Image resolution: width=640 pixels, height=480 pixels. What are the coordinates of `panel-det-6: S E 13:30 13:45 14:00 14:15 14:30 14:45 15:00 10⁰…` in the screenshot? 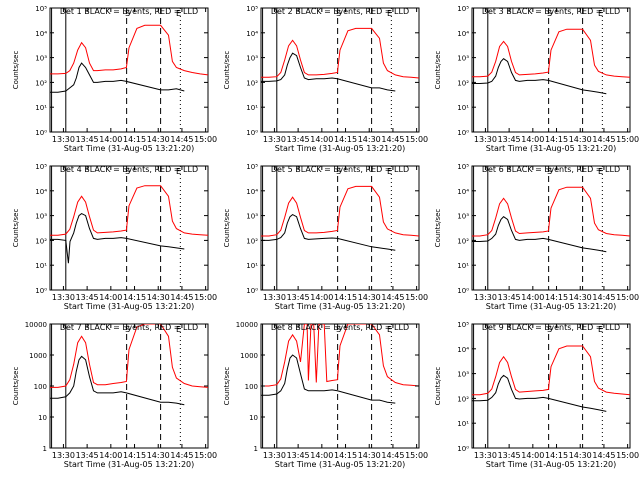 It's located at (536, 237).